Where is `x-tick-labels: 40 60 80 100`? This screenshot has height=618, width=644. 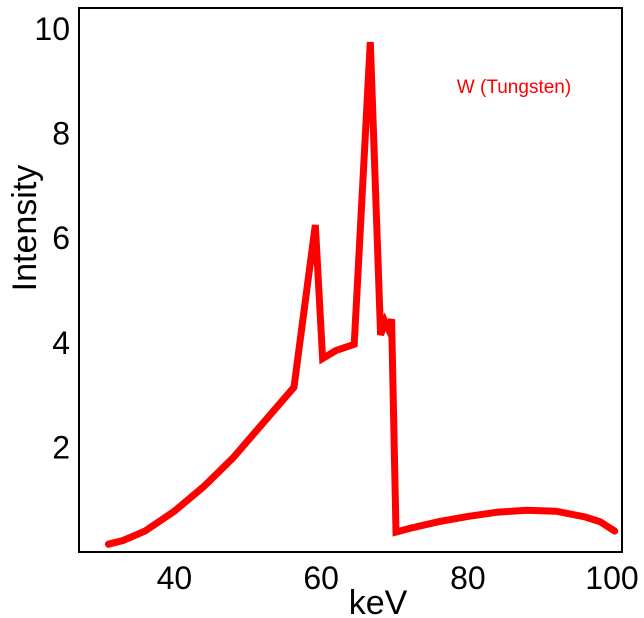
x-tick-labels: 40 60 80 100 is located at coordinates (398, 578).